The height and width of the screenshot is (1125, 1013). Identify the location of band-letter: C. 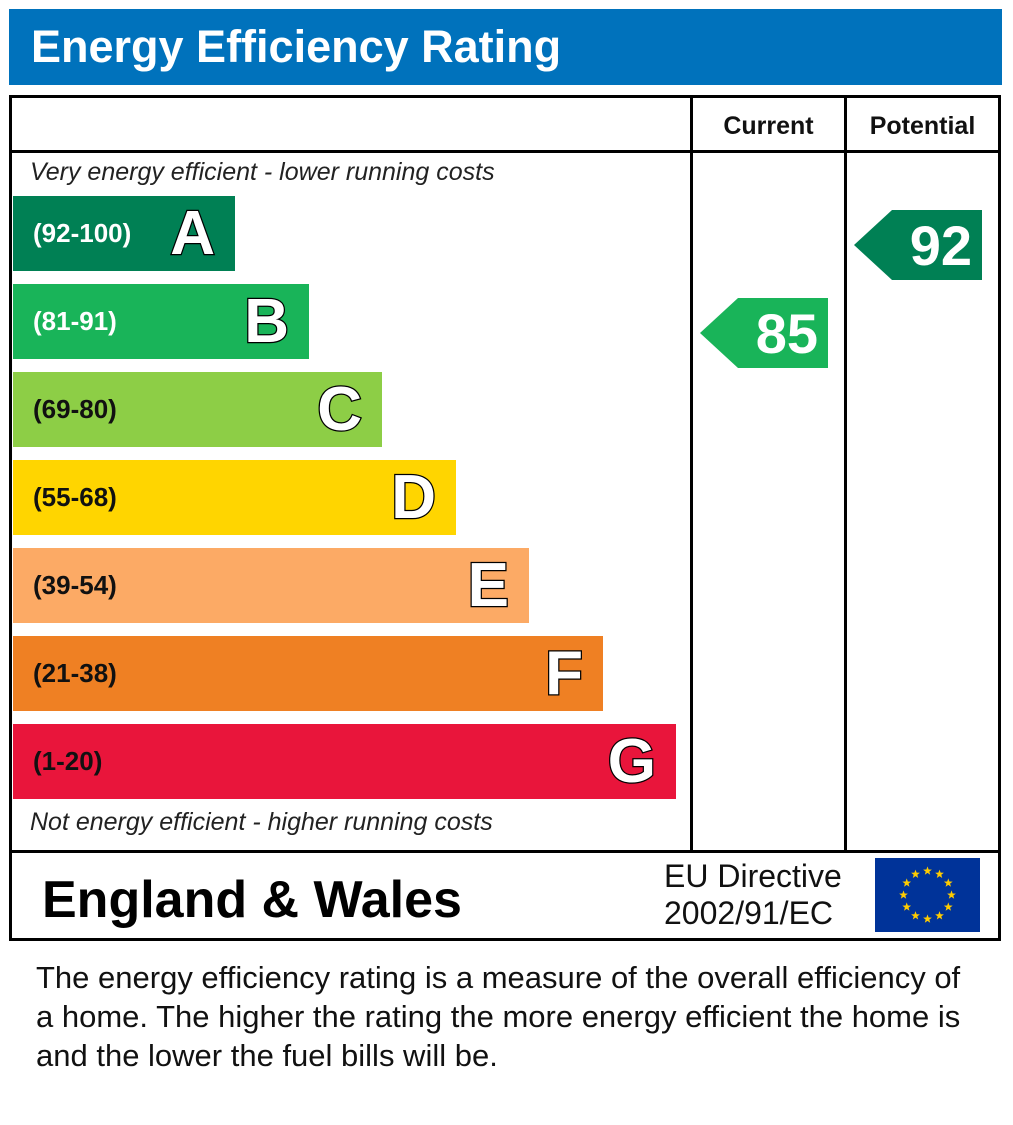
(339, 410).